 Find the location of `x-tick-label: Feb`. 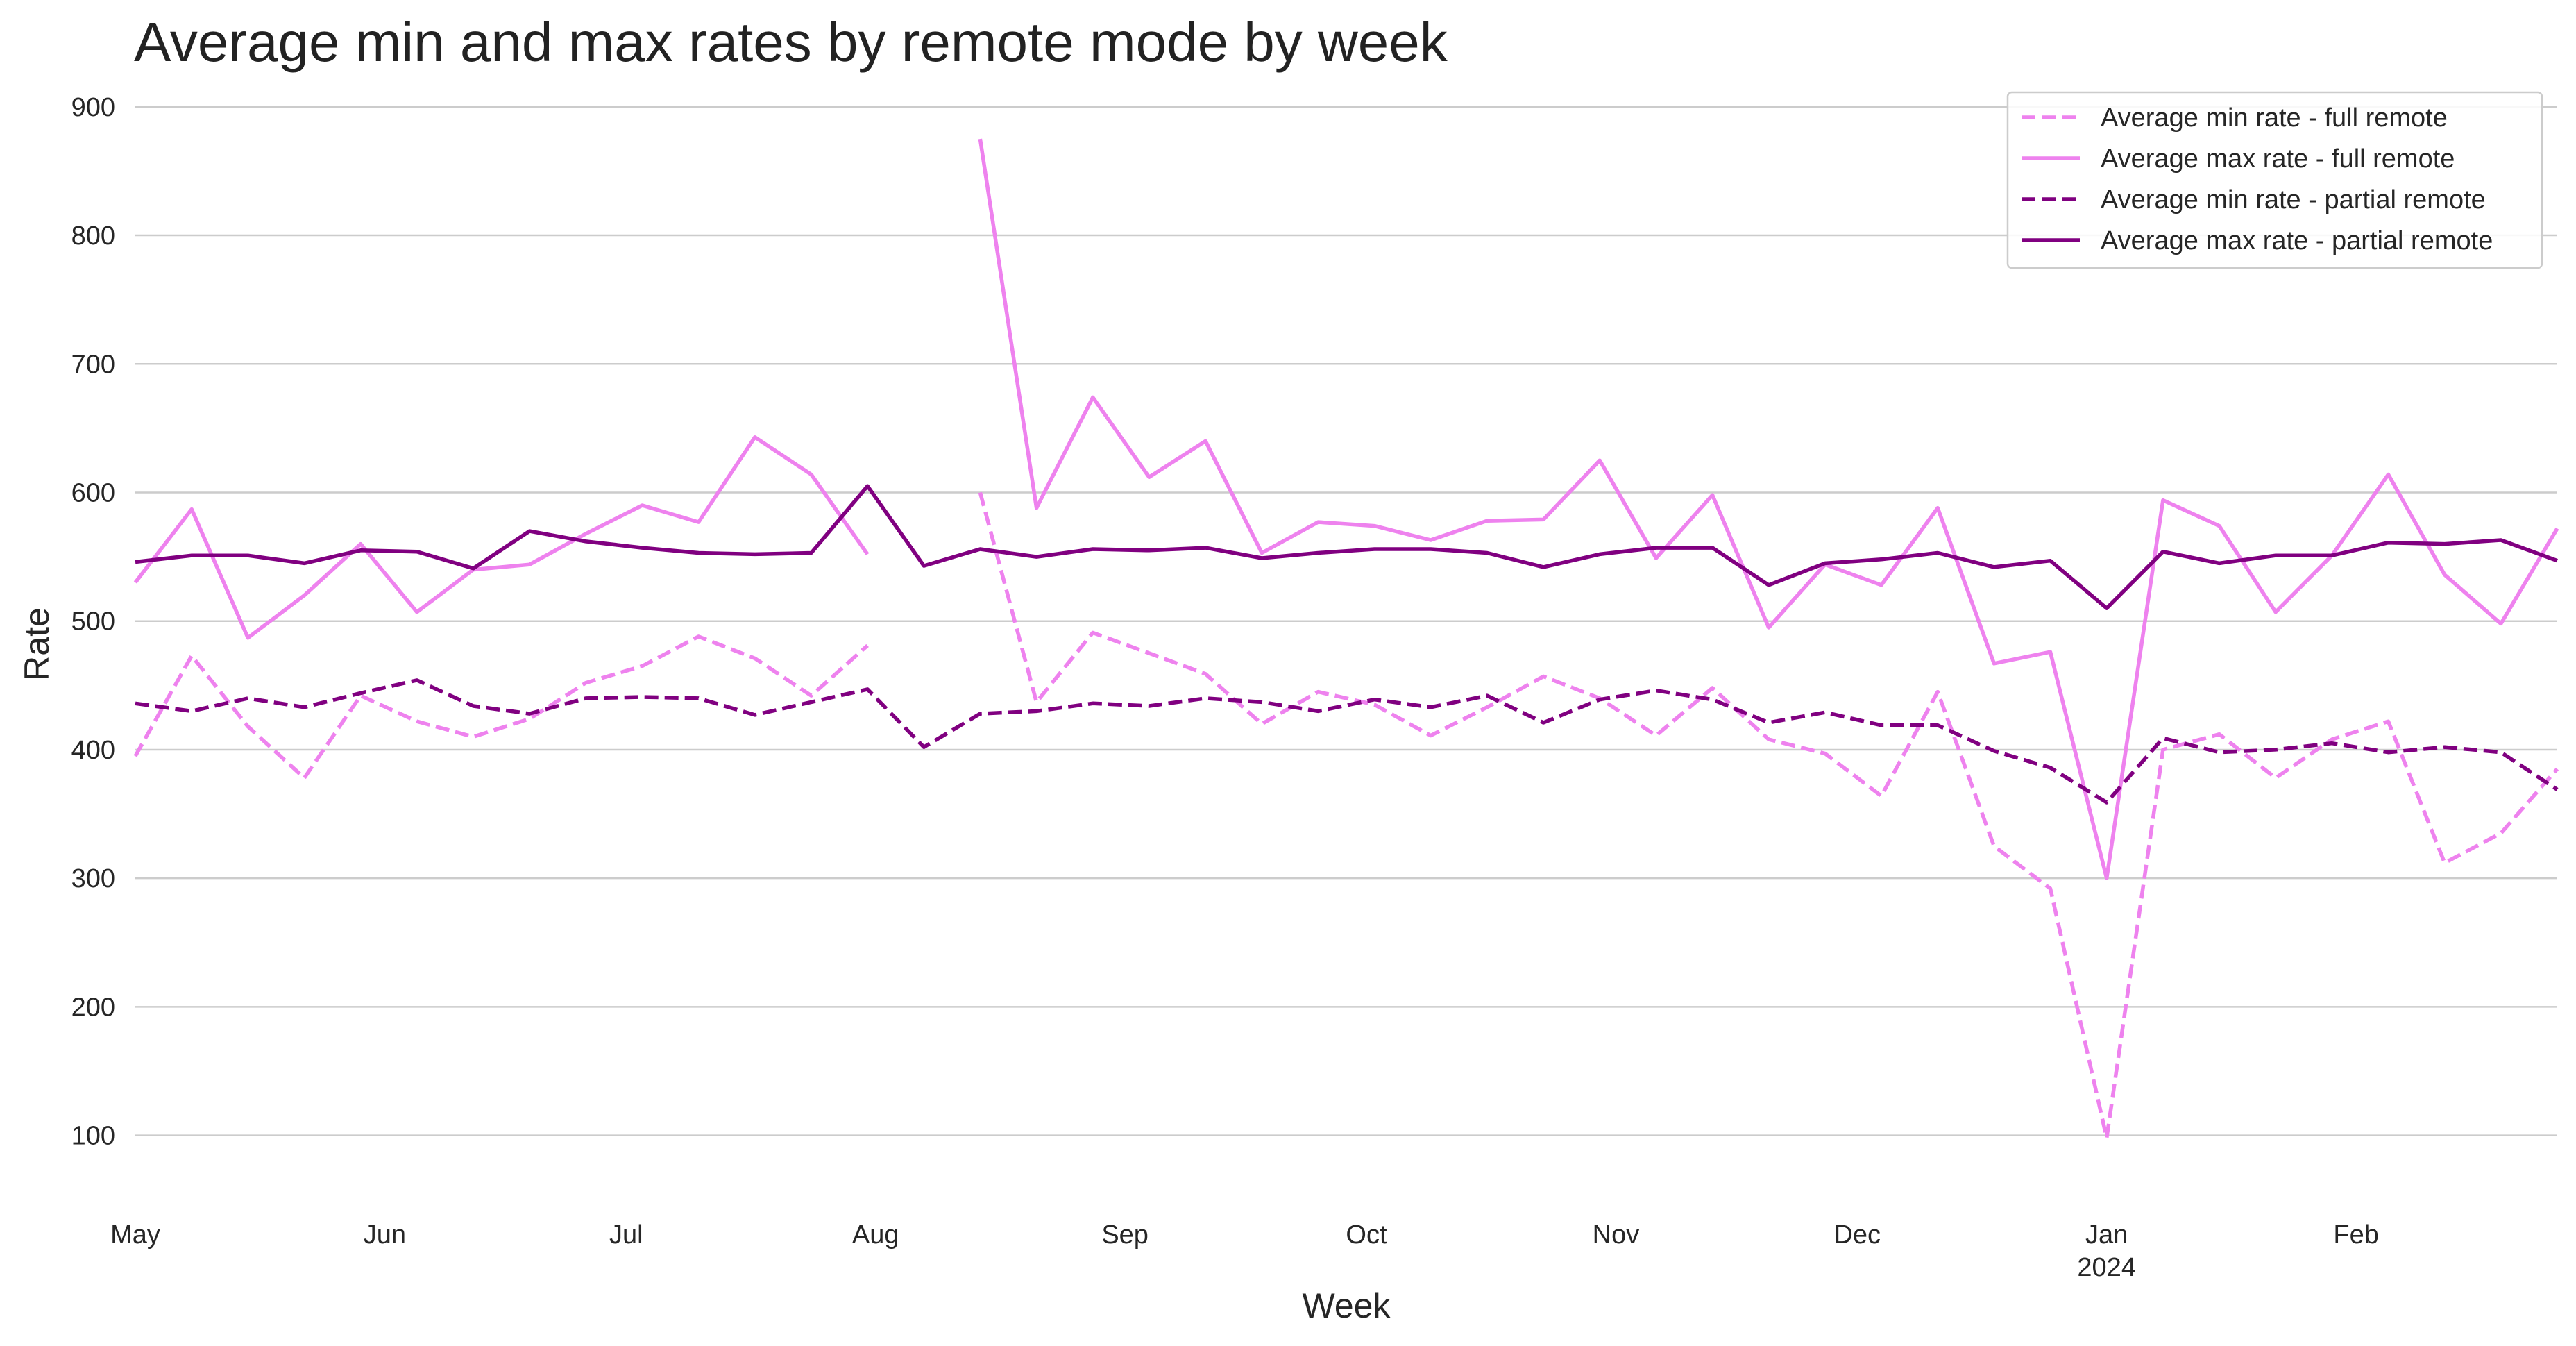

x-tick-label: Feb is located at coordinates (2355, 1235).